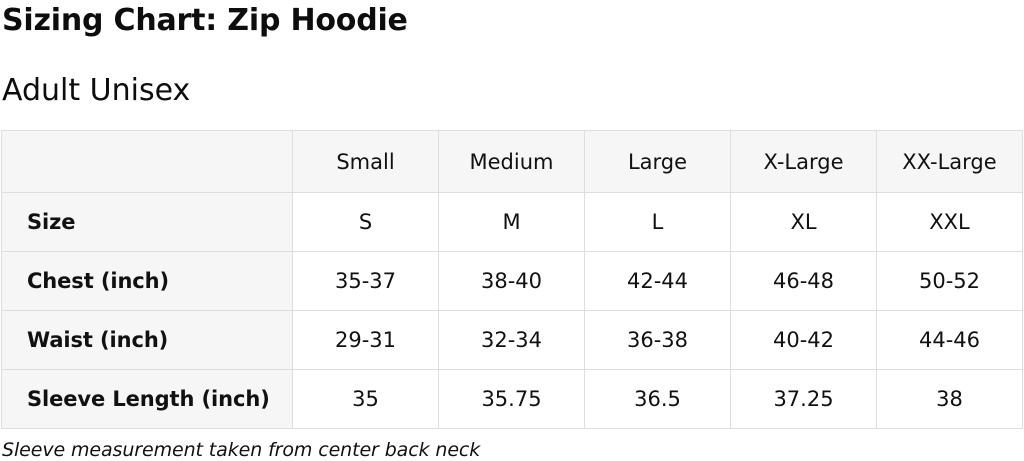 The width and height of the screenshot is (1024, 461). Describe the element at coordinates (803, 161) in the screenshot. I see `column-header-x-large: X-Large` at that location.